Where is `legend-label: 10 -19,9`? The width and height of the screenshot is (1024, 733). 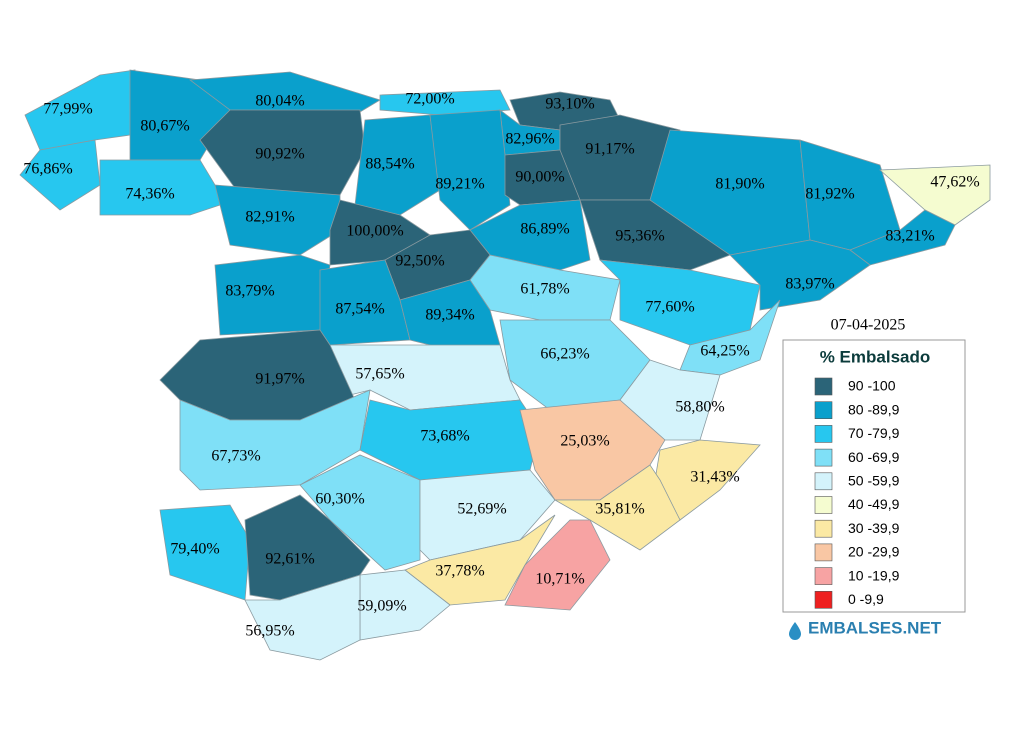 legend-label: 10 -19,9 is located at coordinates (874, 575).